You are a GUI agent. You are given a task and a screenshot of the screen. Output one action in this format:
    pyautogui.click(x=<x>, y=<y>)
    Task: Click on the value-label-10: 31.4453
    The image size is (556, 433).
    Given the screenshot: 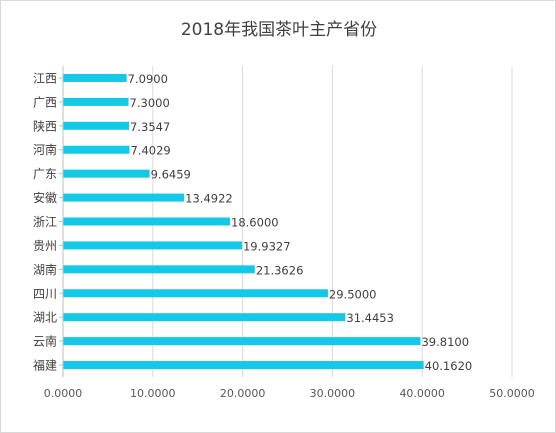 What is the action you would take?
    pyautogui.click(x=370, y=318)
    